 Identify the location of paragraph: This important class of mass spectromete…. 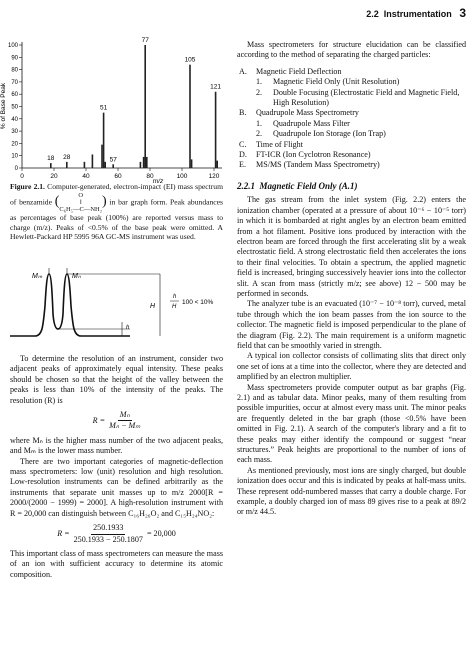
(116, 563).